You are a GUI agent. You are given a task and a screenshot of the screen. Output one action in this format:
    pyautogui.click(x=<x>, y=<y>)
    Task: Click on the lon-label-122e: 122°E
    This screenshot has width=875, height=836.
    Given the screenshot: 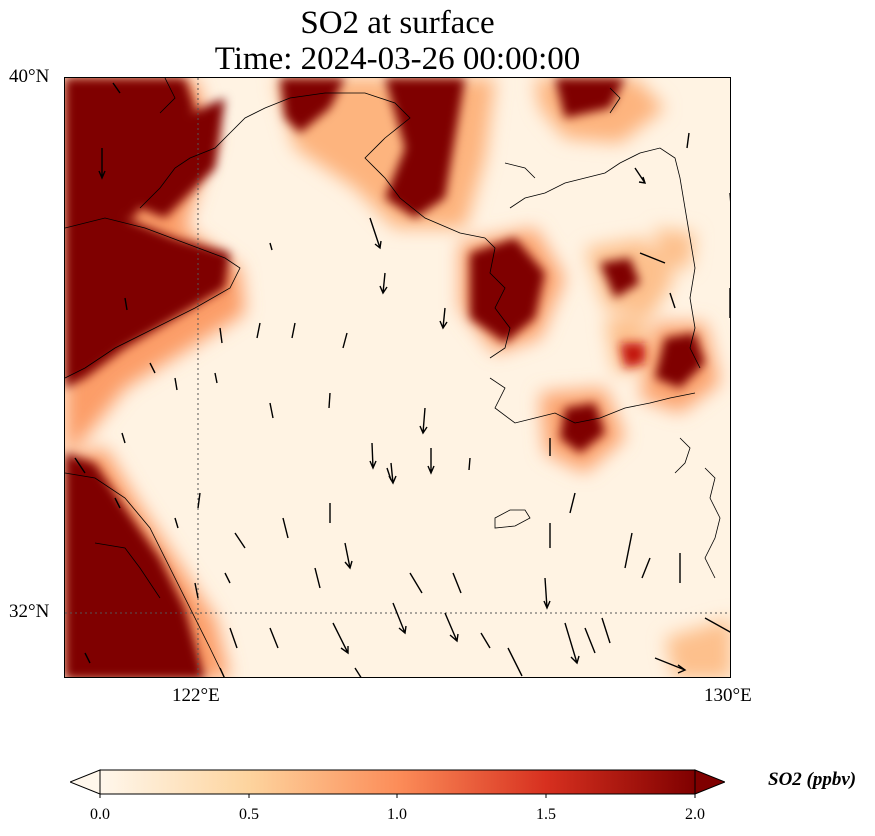 What is the action you would take?
    pyautogui.click(x=196, y=695)
    